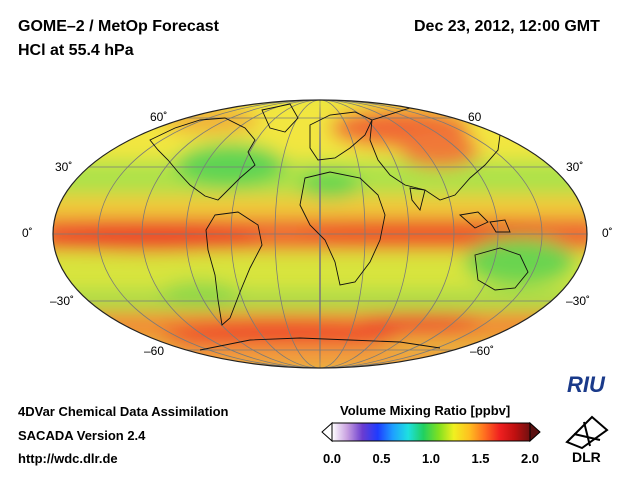 Image resolution: width=640 pixels, height=480 pixels. Describe the element at coordinates (507, 26) in the screenshot. I see `forecast-datetime: Dec 23, 2012, 12:00 GMT` at that location.